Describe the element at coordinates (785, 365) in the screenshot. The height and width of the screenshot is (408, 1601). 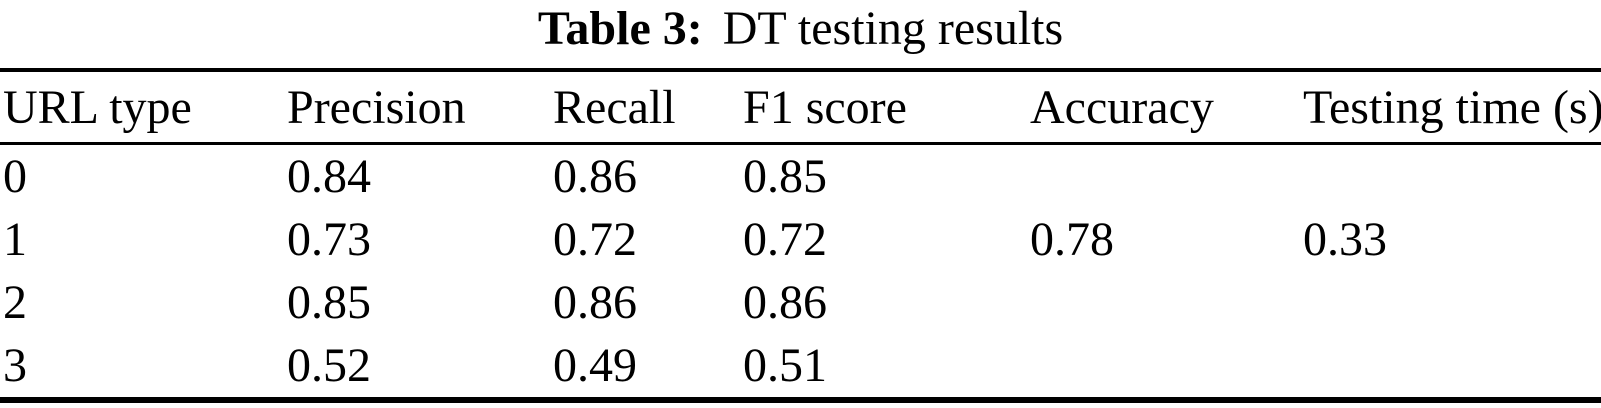
I see `table-cell: 0.51` at that location.